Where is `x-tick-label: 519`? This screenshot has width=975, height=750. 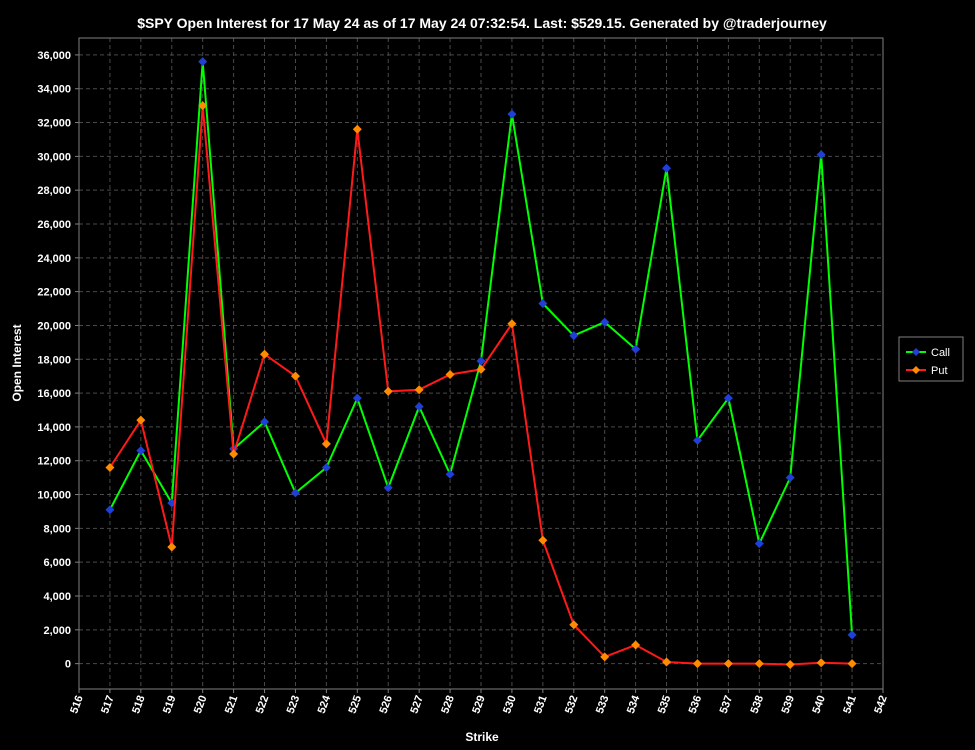 x-tick-label: 519 is located at coordinates (170, 704).